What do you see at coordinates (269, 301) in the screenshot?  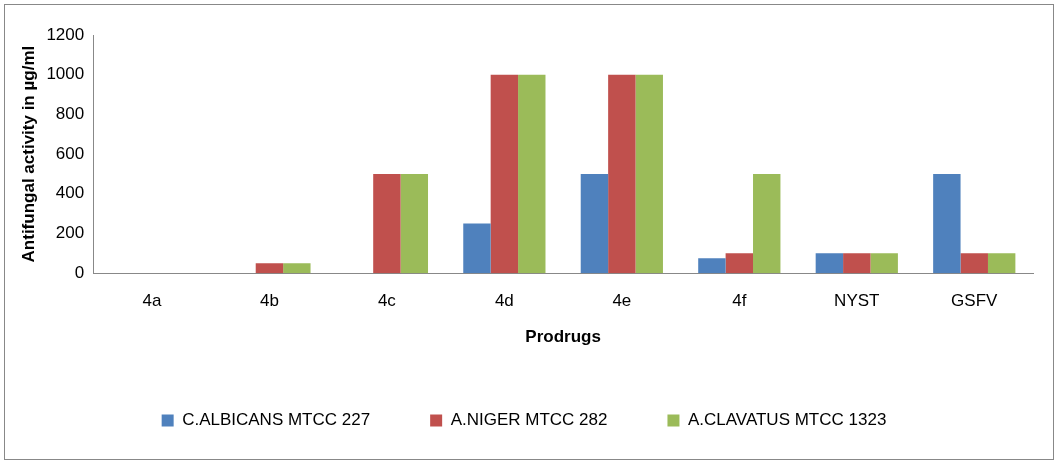 I see `x-tick-label: 4b` at bounding box center [269, 301].